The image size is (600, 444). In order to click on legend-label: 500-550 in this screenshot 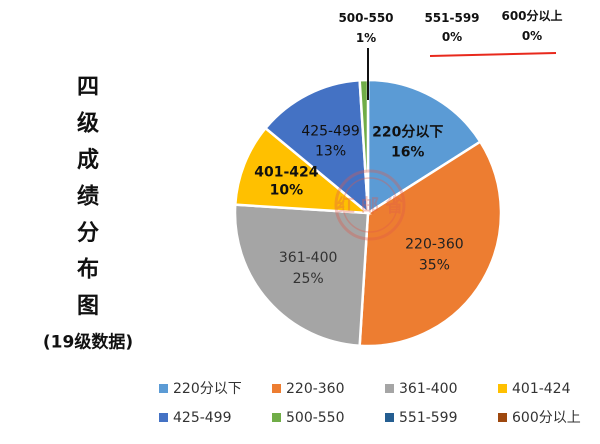, I will do `click(315, 418)`.